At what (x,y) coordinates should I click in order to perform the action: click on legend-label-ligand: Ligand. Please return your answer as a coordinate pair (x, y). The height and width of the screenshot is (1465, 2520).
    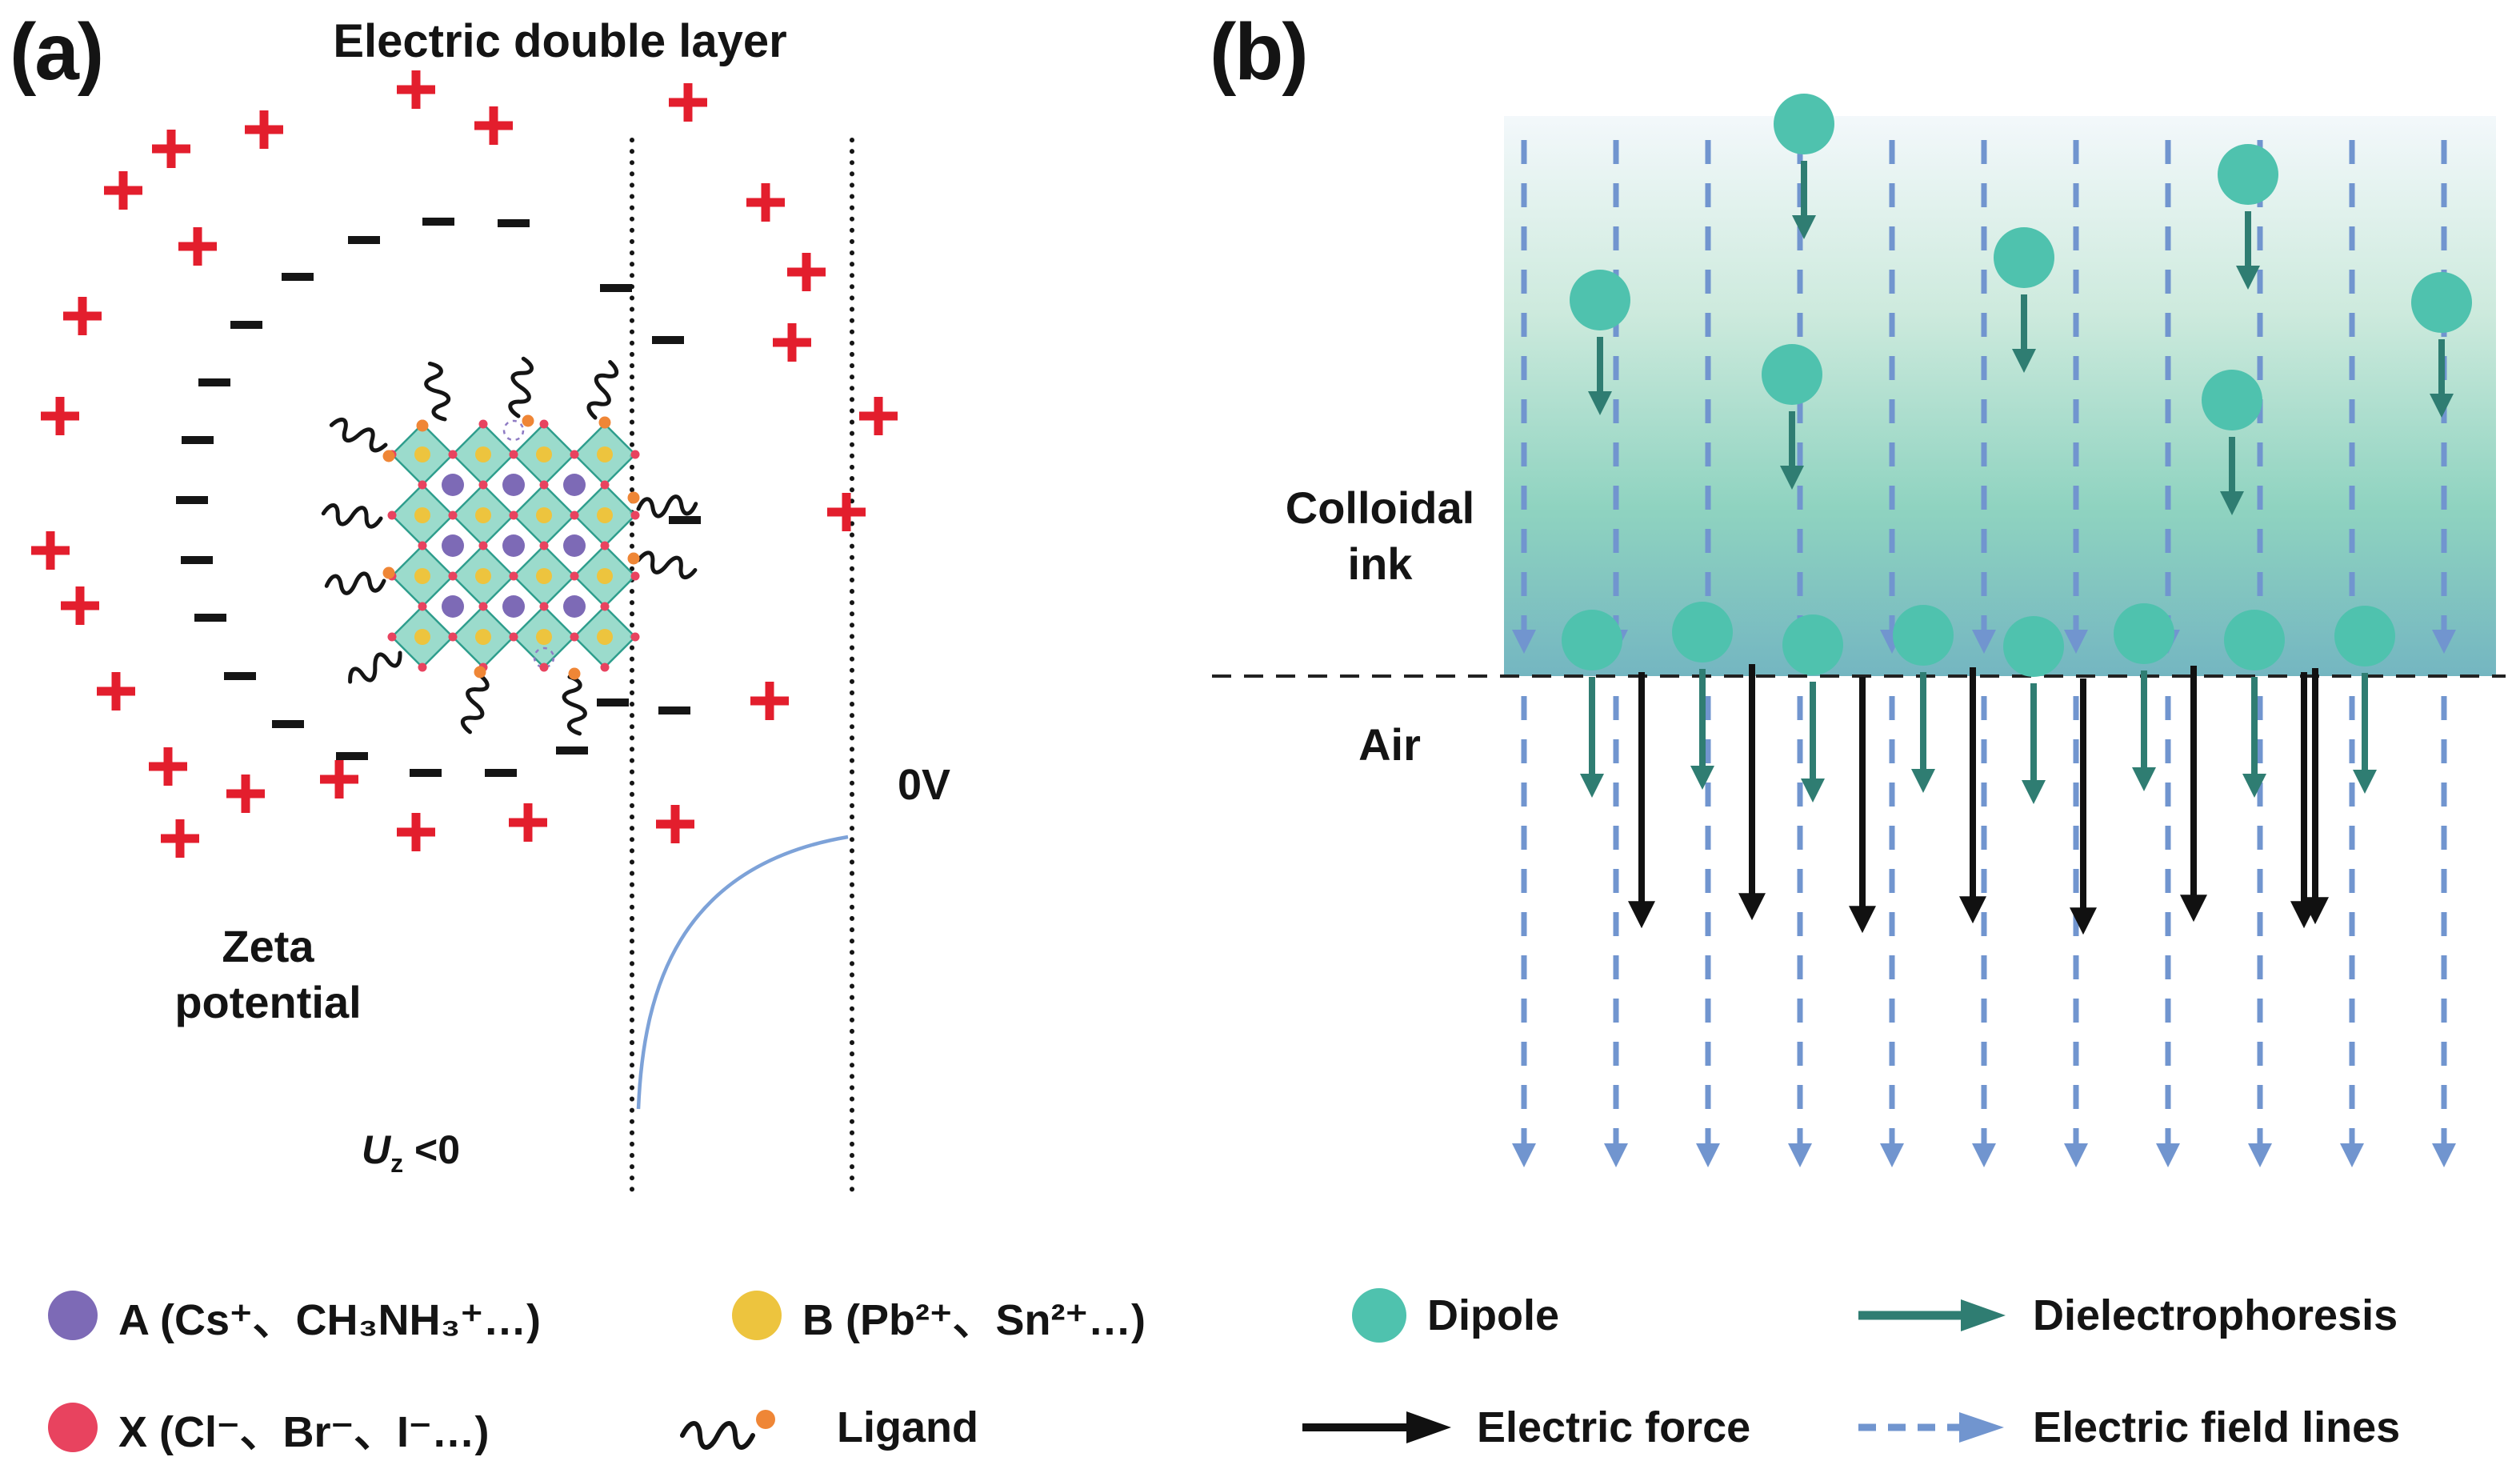
    Looking at the image, I should click on (907, 1427).